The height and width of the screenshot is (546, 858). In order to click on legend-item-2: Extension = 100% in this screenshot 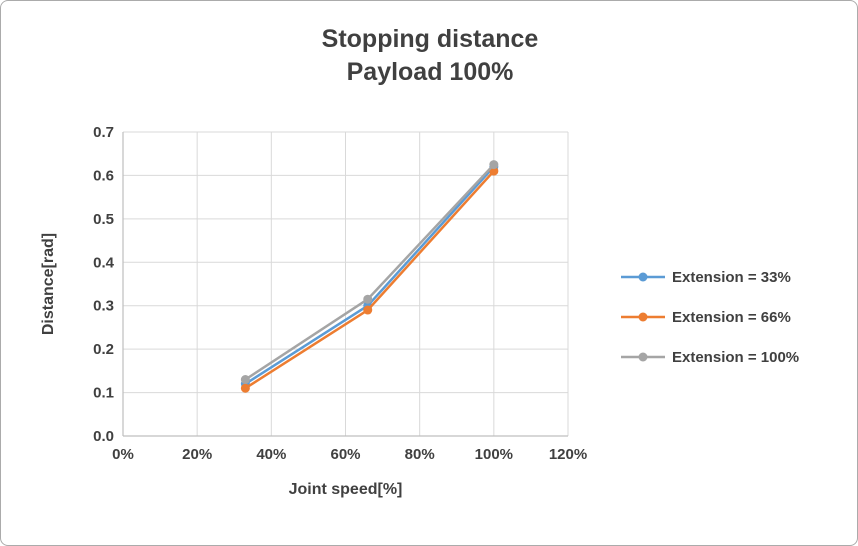, I will do `click(710, 357)`.